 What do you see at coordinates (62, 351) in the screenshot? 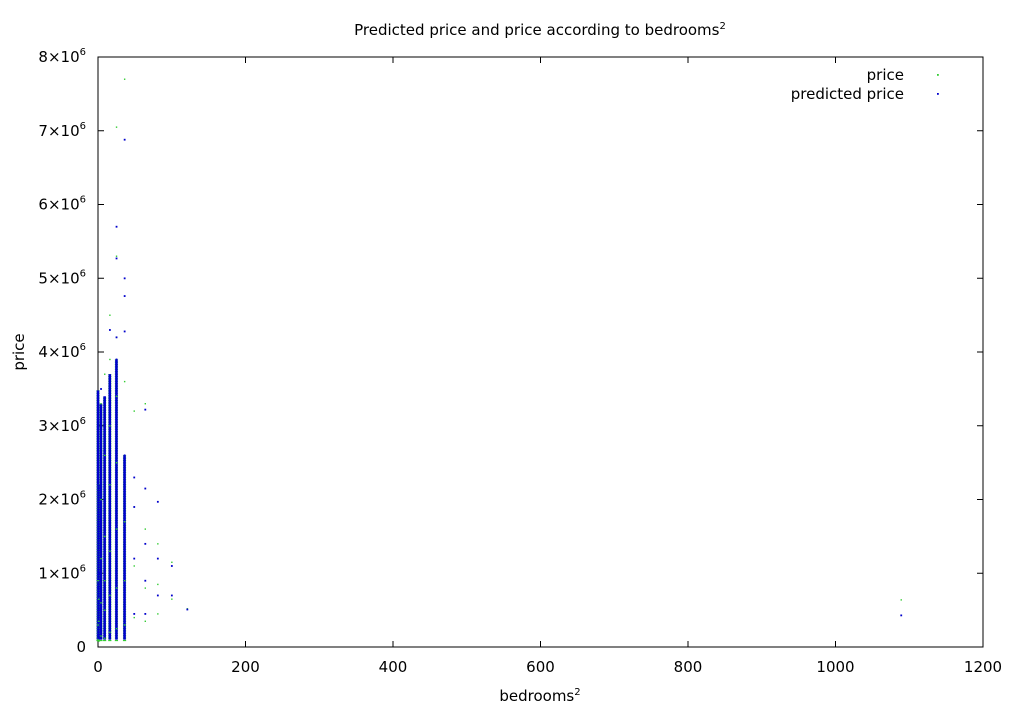
I see `y-tick-label: 4×106` at bounding box center [62, 351].